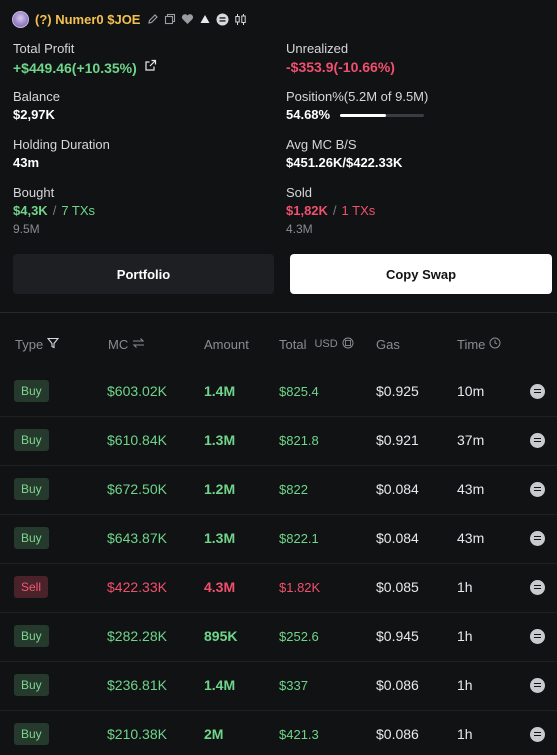 The height and width of the screenshot is (755, 557). I want to click on unrealized-value: -$353.9(-10.66%), so click(340, 67).